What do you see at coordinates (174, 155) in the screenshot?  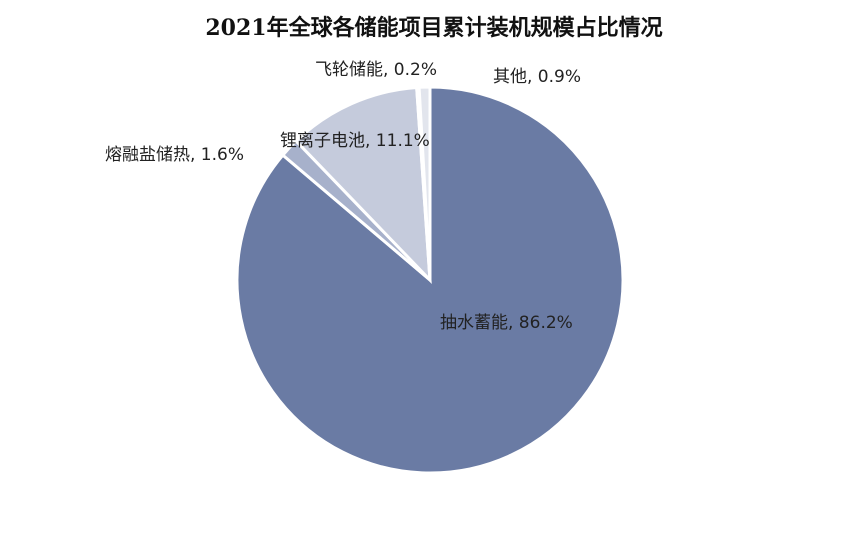 I see `slice-label: 熔融盐储热, 1.6%` at bounding box center [174, 155].